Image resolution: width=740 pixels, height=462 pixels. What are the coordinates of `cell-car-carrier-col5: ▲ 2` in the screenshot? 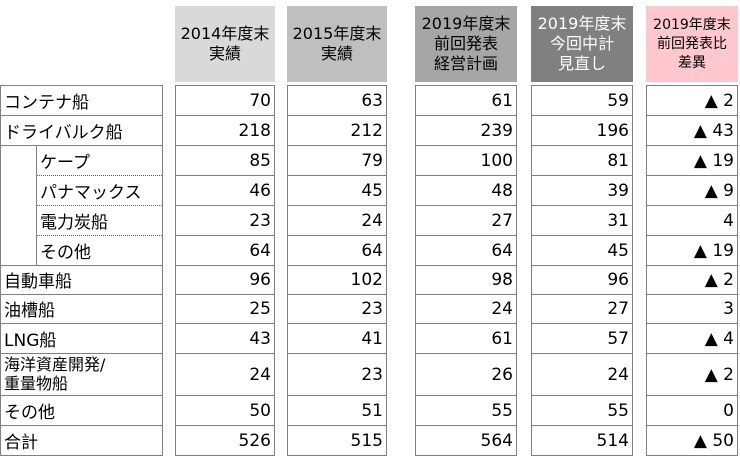 It's located at (692, 280).